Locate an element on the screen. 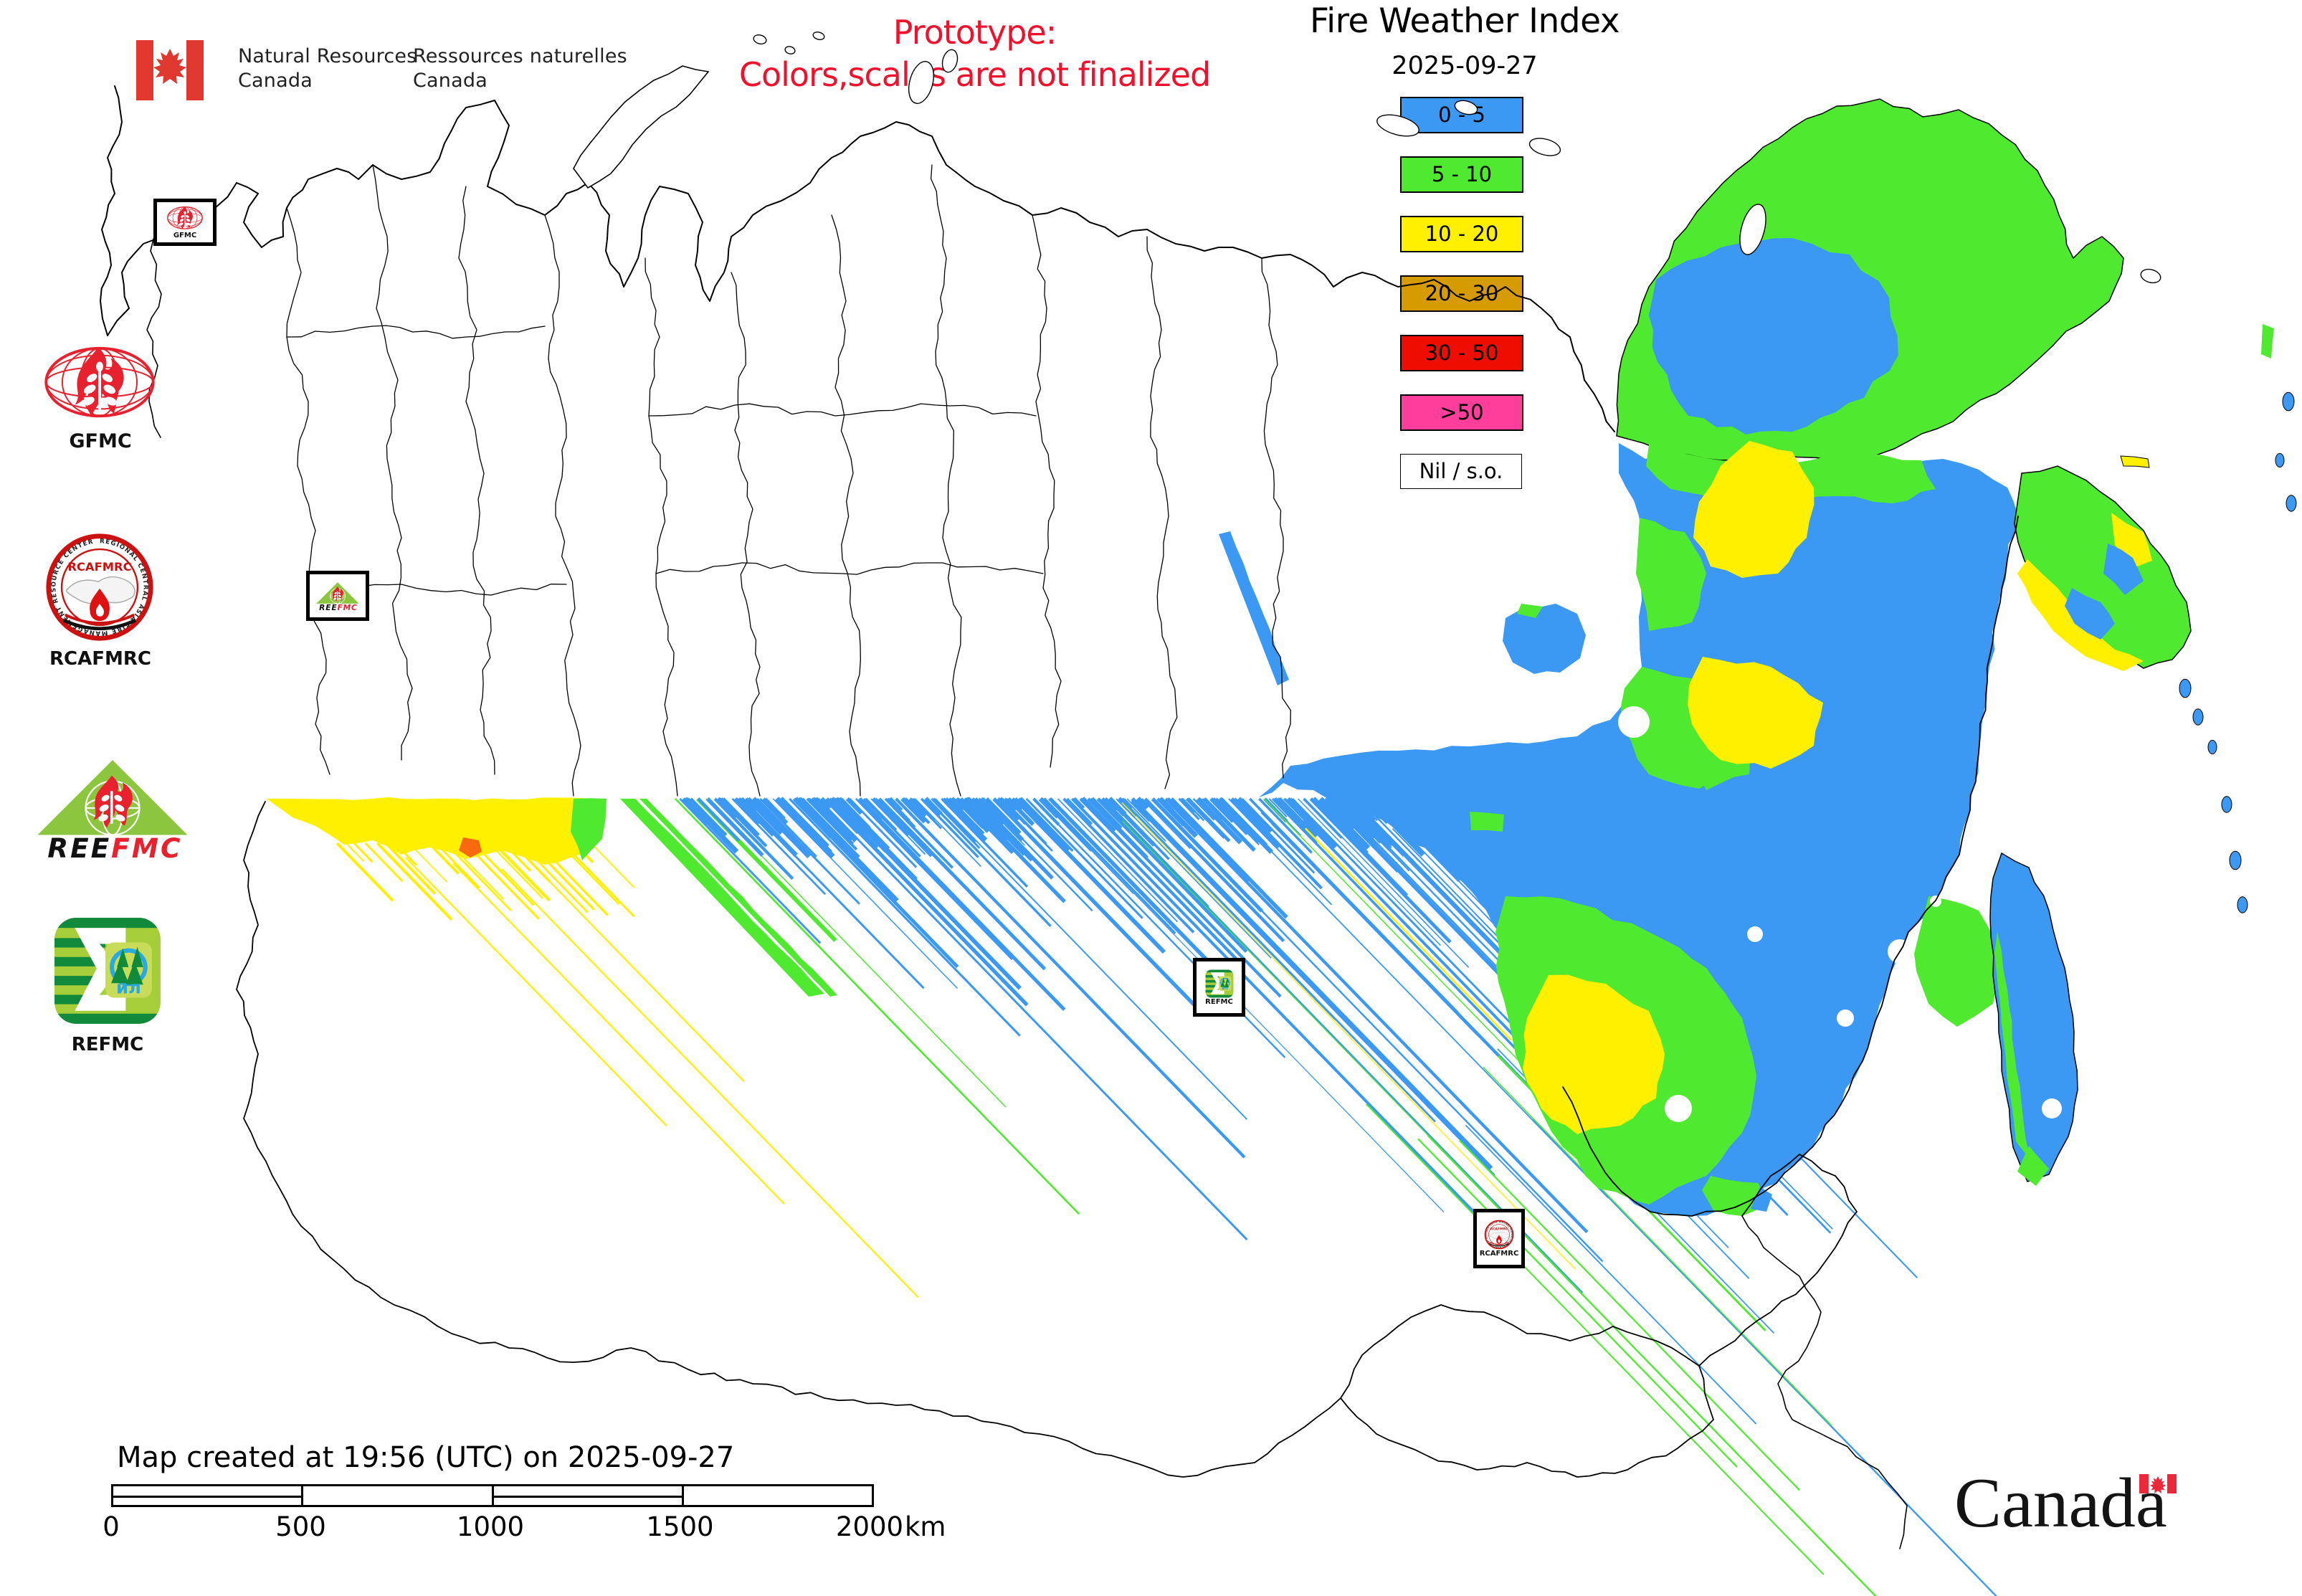 The image size is (2302, 1596). map-created-text: Map created at 19:56 (UTC) on 2025-09-27 is located at coordinates (426, 1457).